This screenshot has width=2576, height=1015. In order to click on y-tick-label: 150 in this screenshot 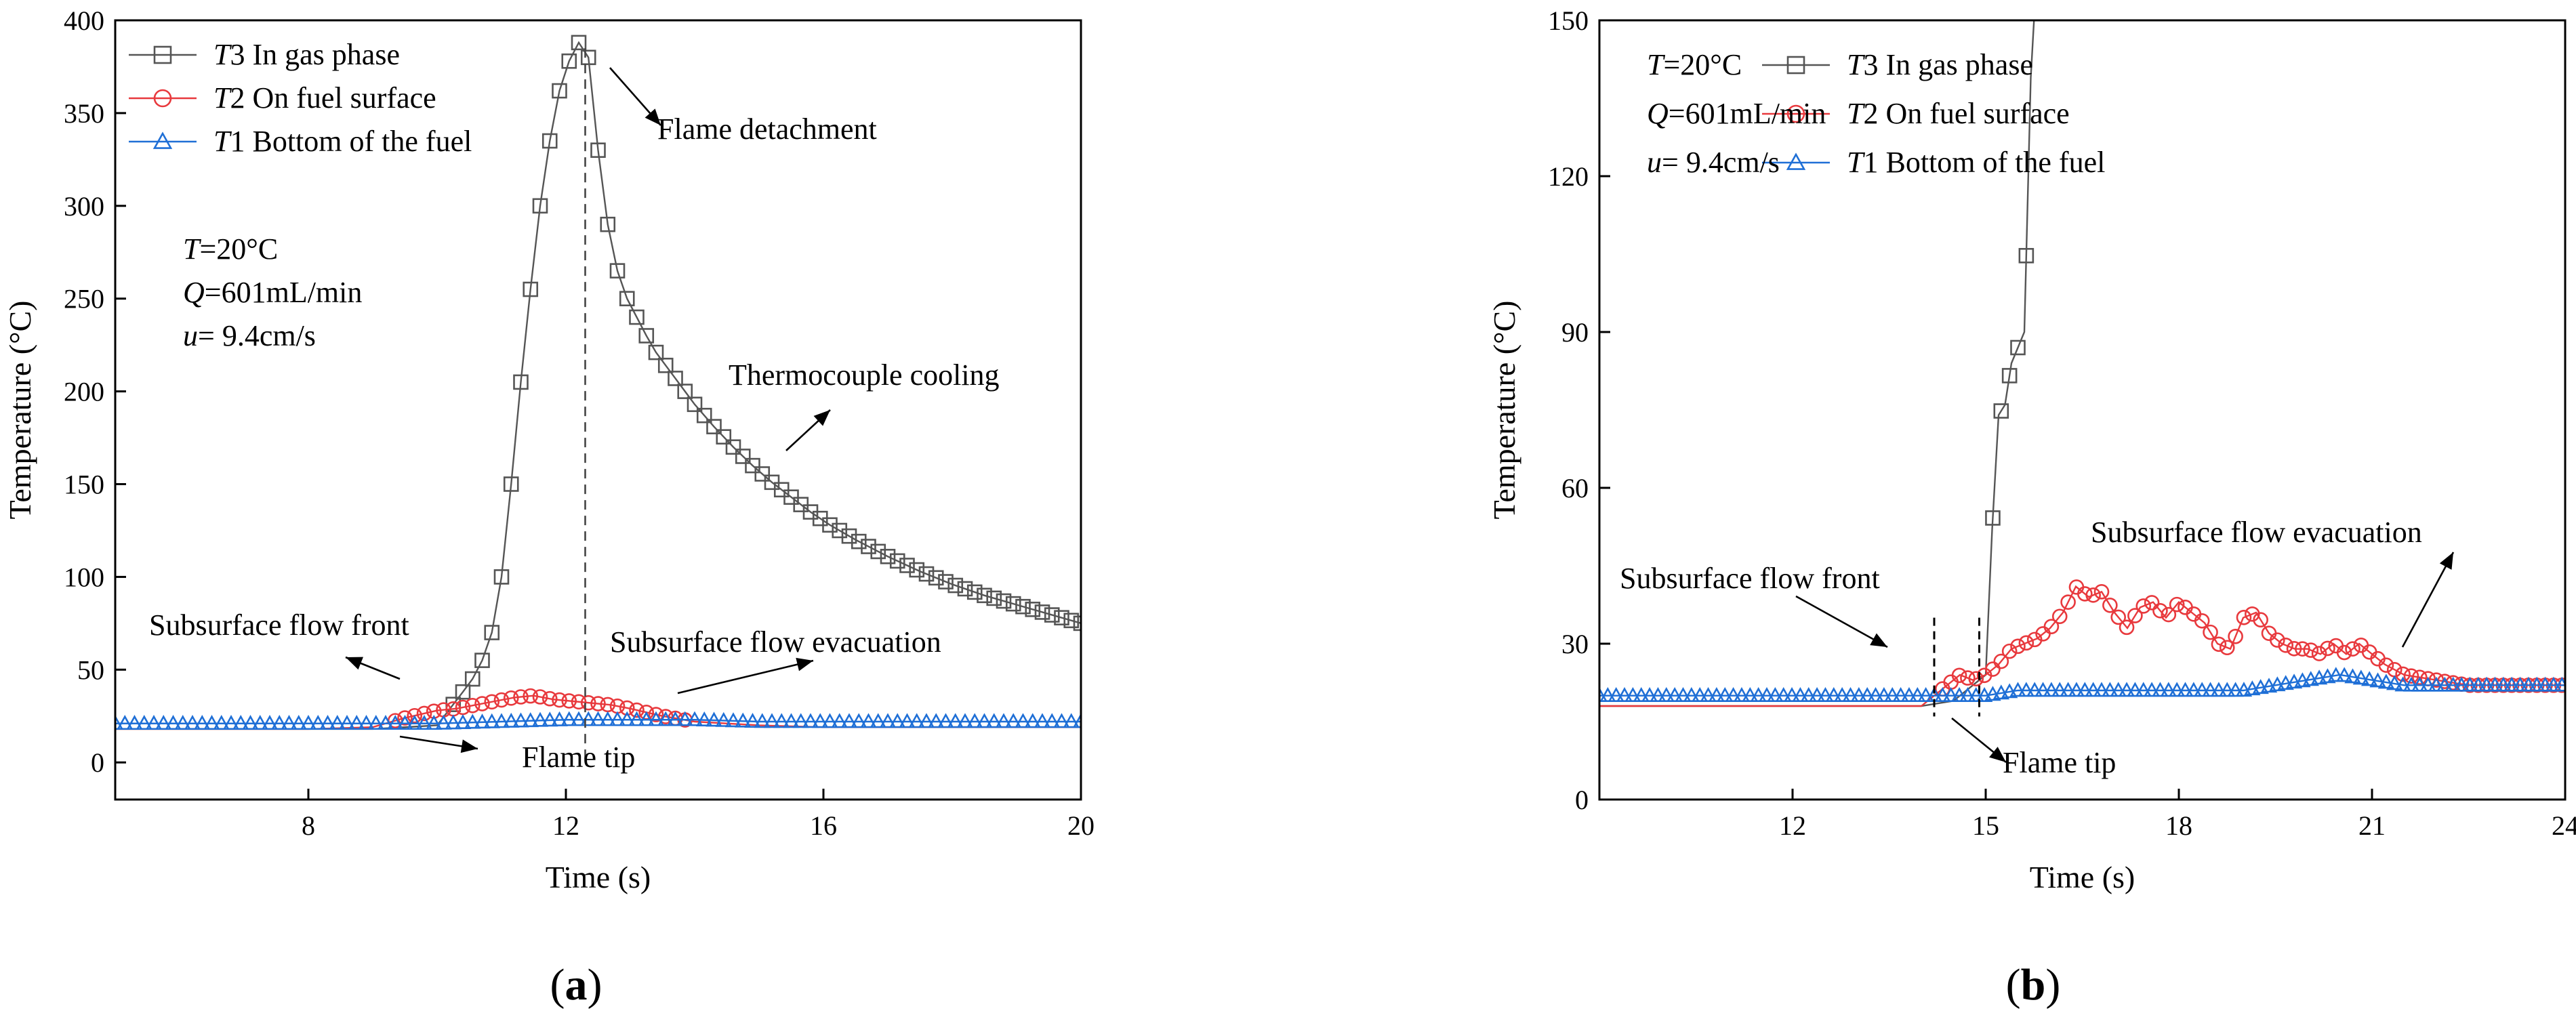, I will do `click(84, 485)`.